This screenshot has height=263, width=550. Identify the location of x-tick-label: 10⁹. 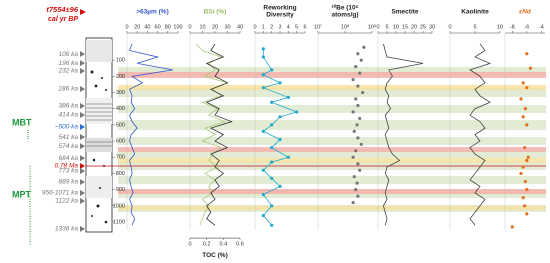
(372, 26).